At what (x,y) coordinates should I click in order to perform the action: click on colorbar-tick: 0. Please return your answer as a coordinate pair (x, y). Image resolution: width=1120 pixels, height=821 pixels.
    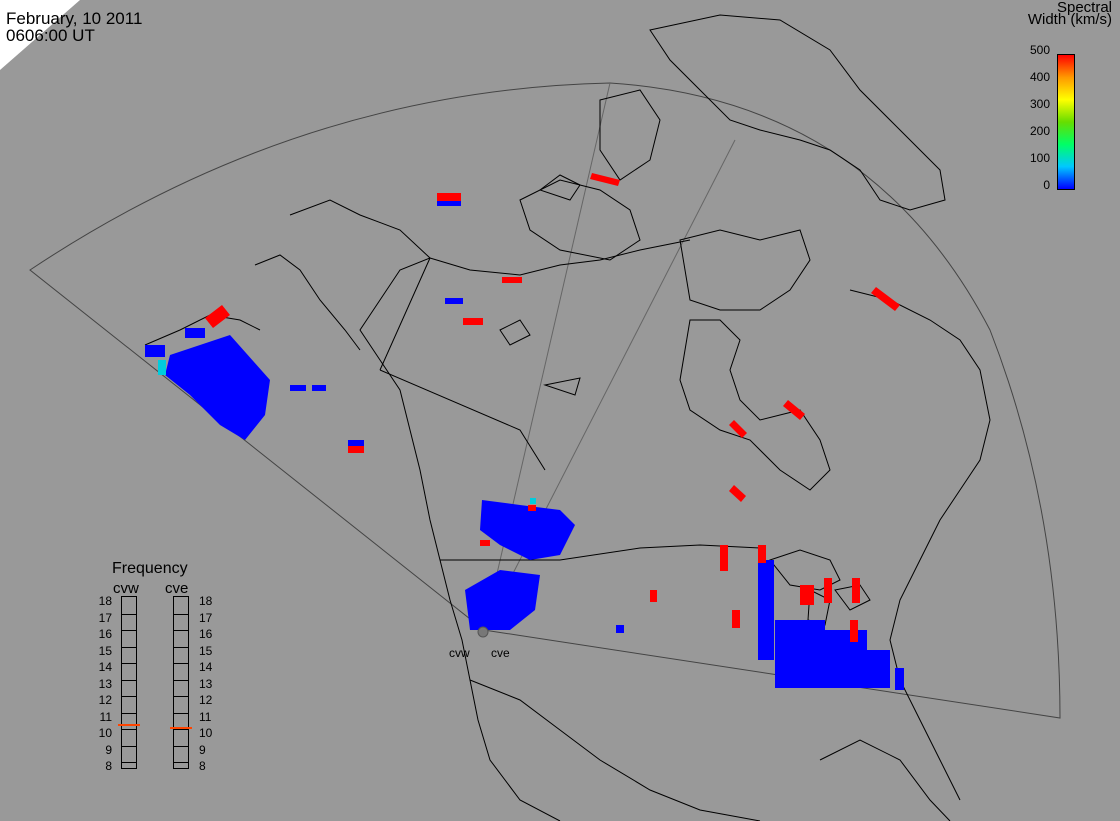
    Looking at the image, I should click on (1046, 185).